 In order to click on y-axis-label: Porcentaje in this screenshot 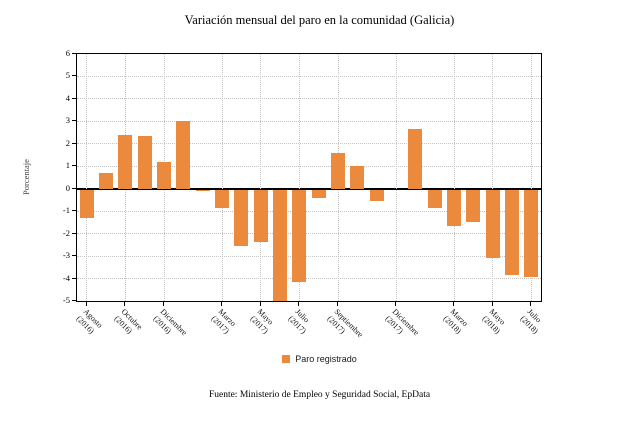, I will do `click(26, 177)`.